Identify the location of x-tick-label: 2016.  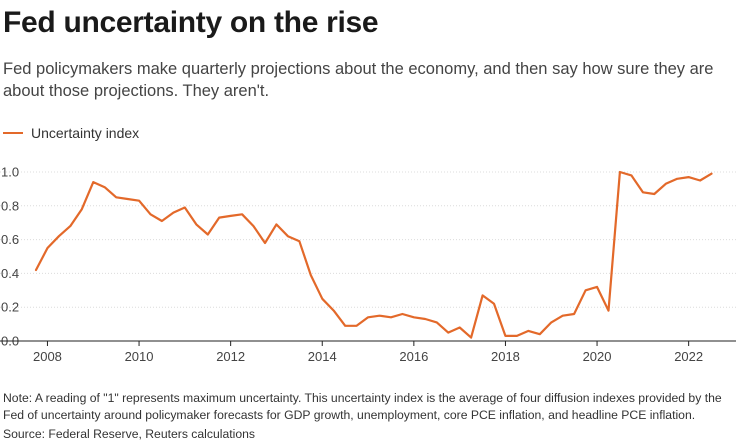
(413, 356).